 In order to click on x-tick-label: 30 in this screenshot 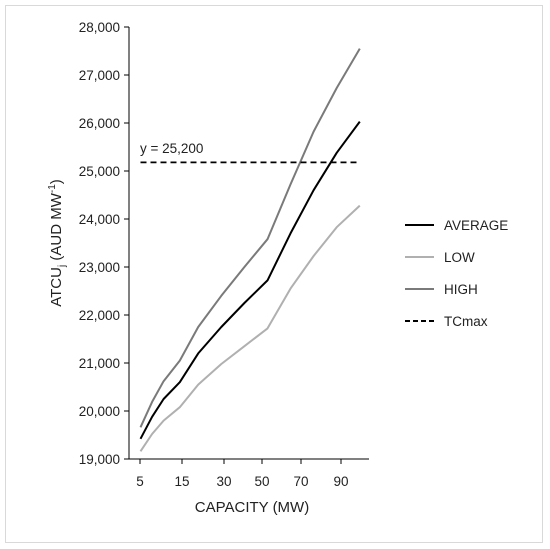, I will do `click(223, 481)`.